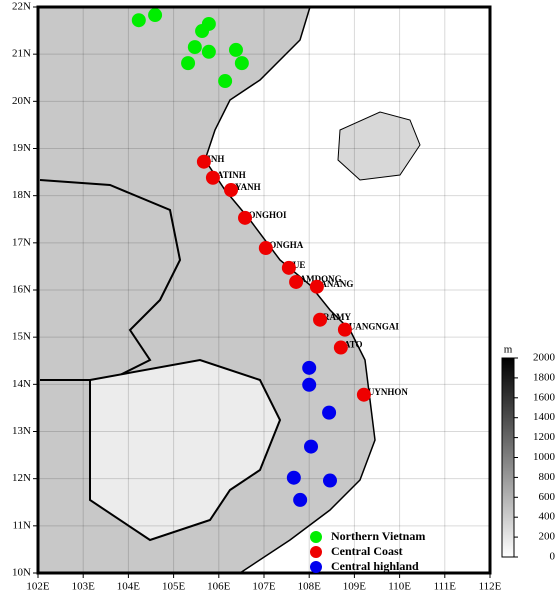 Image resolution: width=556 pixels, height=596 pixels. Describe the element at coordinates (84, 587) in the screenshot. I see `x-tick-label: 103E` at that location.